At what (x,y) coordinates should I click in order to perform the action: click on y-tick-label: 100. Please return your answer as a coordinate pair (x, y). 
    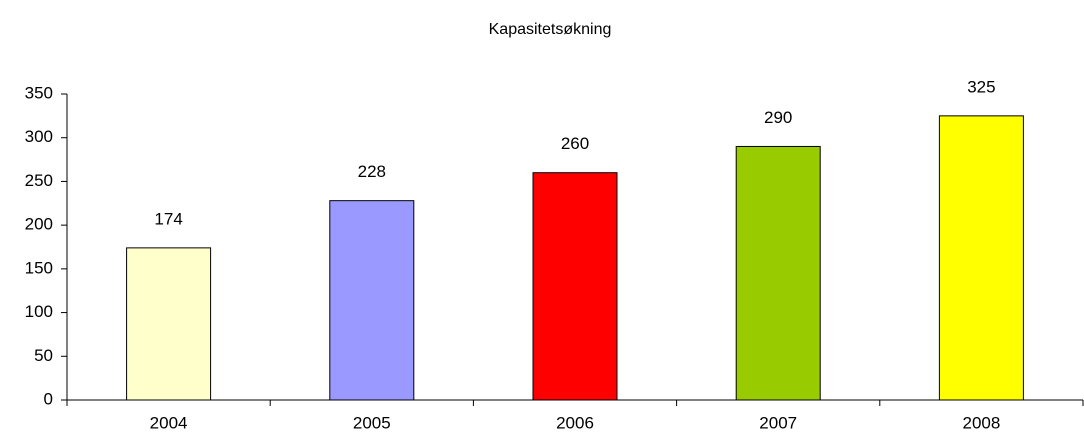
    Looking at the image, I should click on (39, 311).